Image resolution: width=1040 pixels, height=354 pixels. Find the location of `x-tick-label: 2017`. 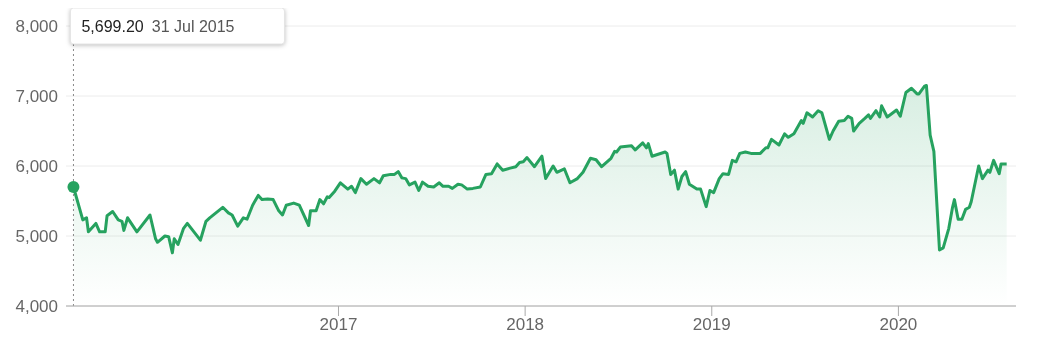

x-tick-label: 2017 is located at coordinates (338, 325).